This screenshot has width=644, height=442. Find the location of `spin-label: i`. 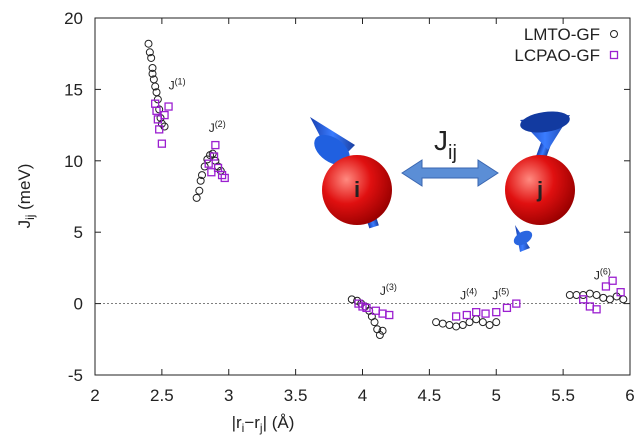

spin-label: i is located at coordinates (357, 189).